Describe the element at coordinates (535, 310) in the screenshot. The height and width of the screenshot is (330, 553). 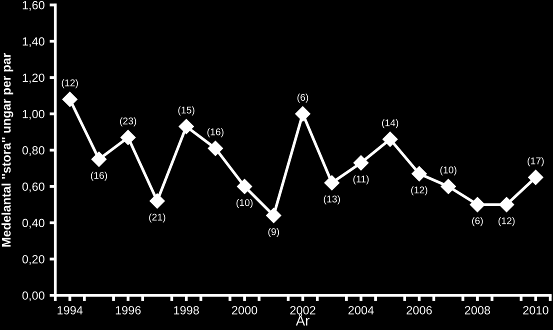
I see `x-tick-label: 2010` at that location.